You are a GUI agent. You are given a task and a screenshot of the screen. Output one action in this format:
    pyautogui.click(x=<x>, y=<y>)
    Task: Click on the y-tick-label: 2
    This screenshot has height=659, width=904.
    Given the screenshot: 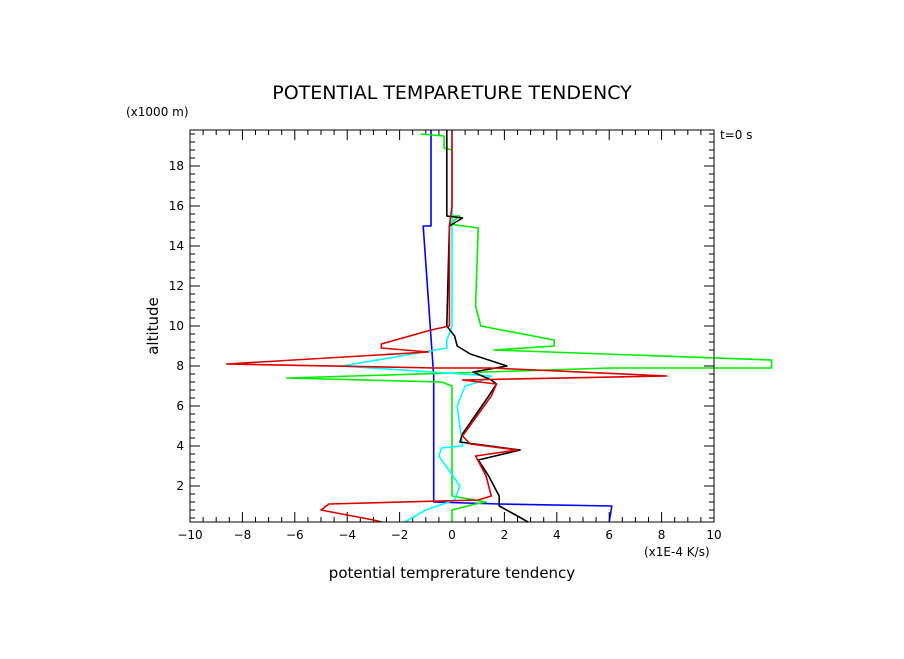 What is the action you would take?
    pyautogui.click(x=180, y=486)
    